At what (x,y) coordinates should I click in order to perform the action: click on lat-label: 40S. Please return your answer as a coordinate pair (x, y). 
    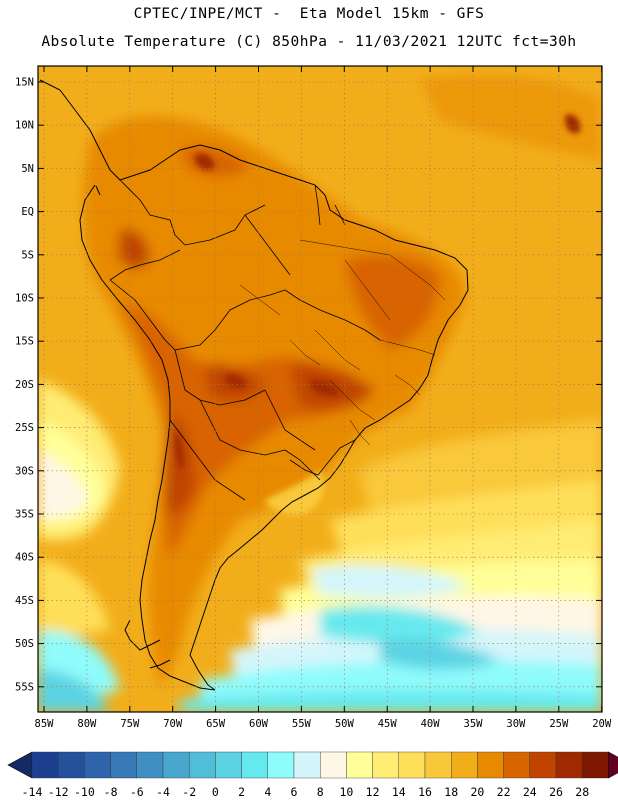
    Looking at the image, I should click on (24, 558).